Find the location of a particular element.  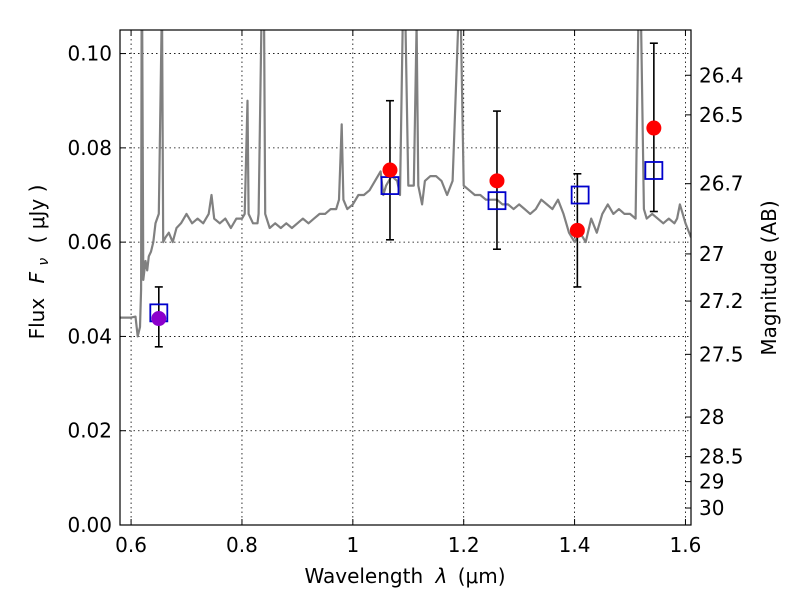

x-tick-label: 0.8 is located at coordinates (242, 545).